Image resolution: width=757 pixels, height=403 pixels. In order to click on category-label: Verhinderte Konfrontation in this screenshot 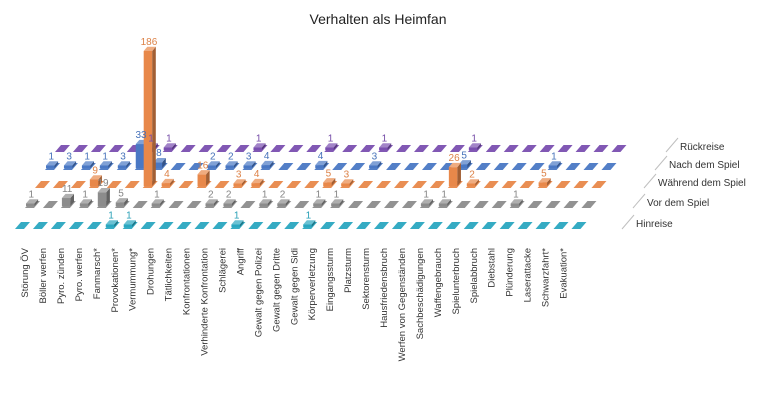, I will do `click(205, 302)`.